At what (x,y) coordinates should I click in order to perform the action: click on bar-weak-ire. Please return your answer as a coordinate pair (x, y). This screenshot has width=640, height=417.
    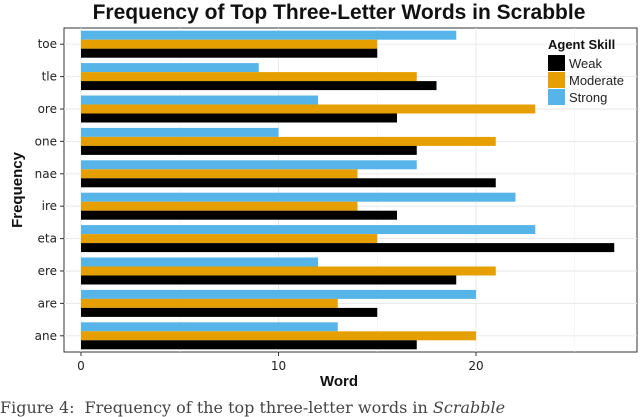
    Looking at the image, I should click on (239, 215).